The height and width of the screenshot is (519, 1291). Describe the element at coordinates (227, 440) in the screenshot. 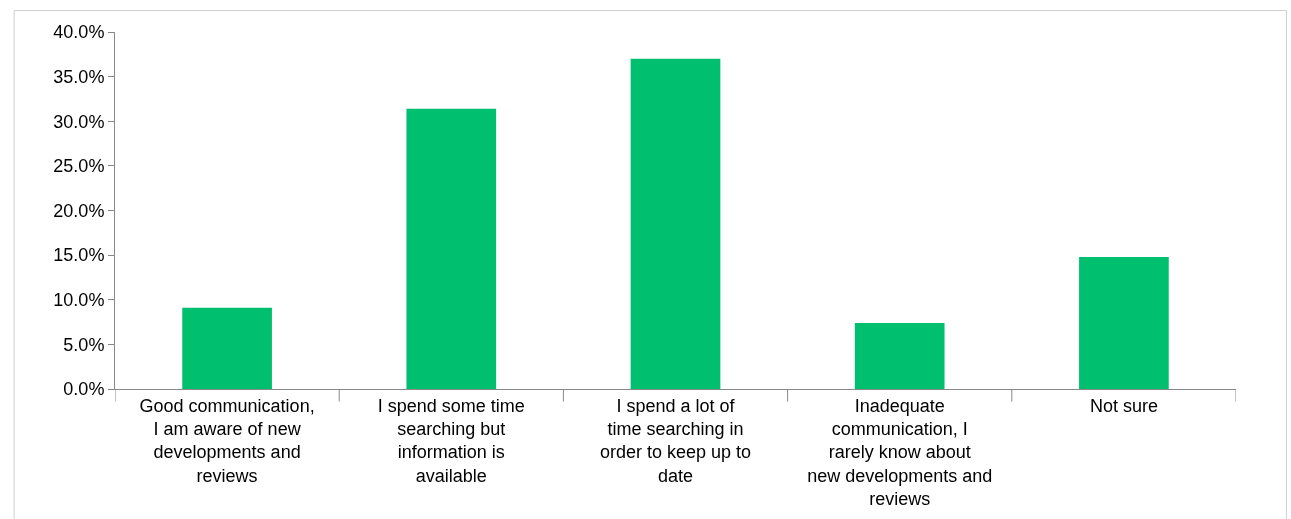

I see `x-tick-label: Good communication, I am aware of new developments and reviews` at that location.